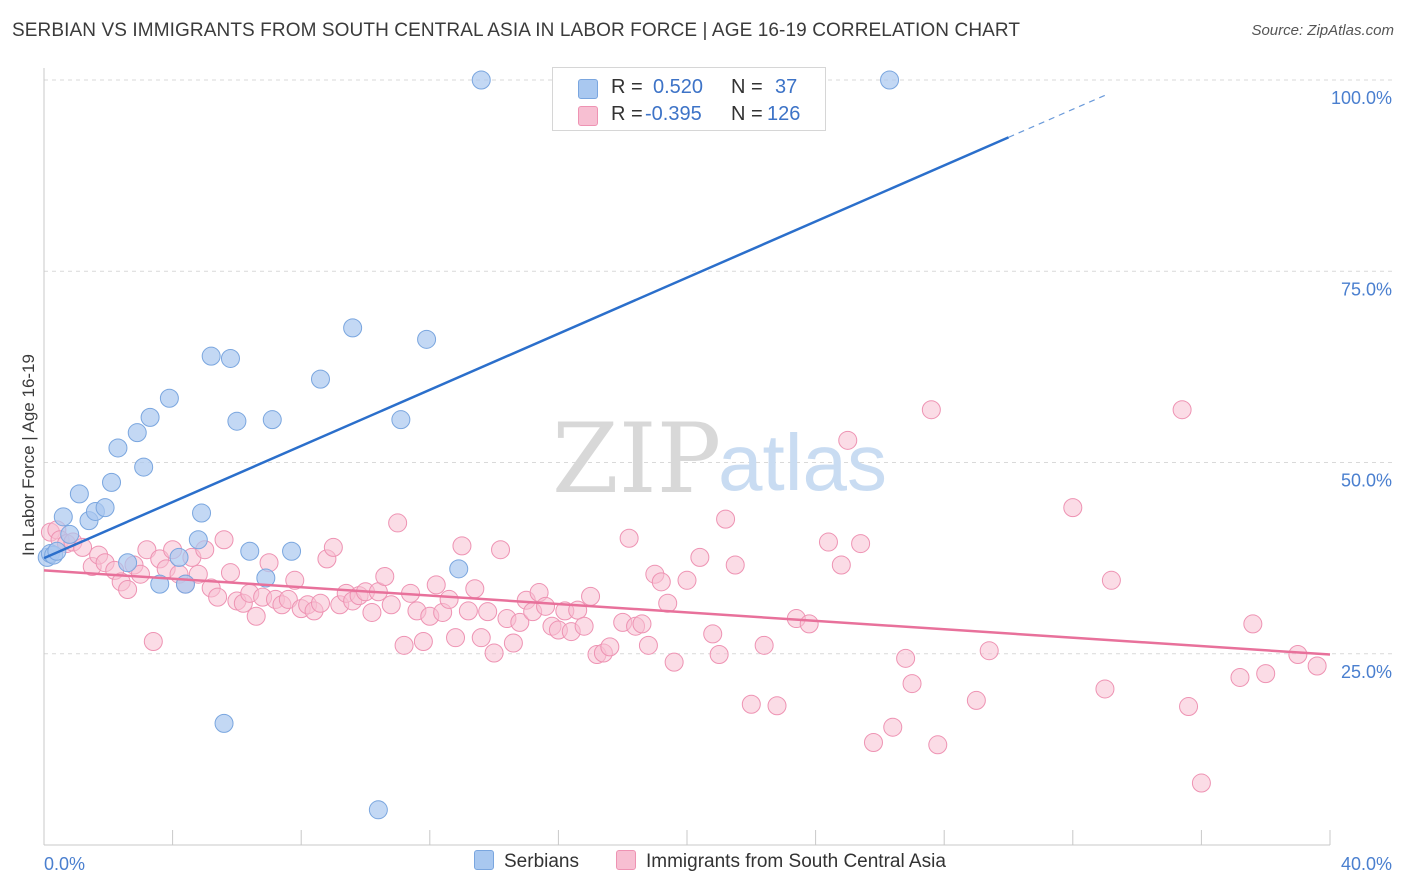  Describe the element at coordinates (784, 114) in the screenshot. I see `legend-n-value: 126` at that location.